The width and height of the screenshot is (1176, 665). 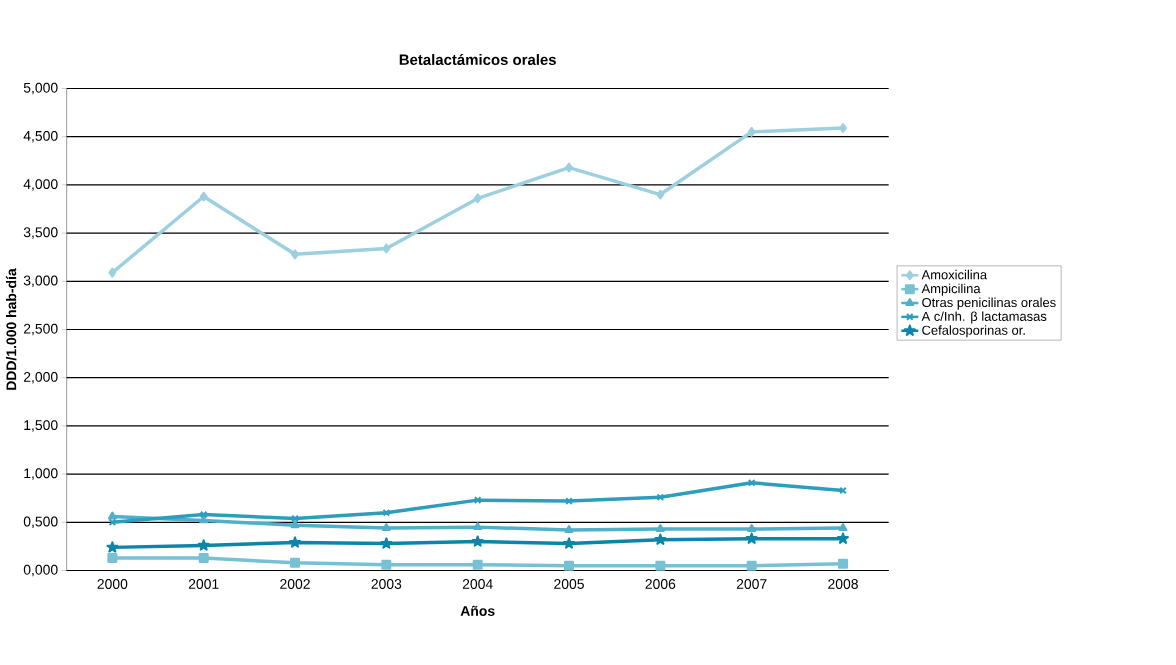 I want to click on y-tick-label: 3,000, so click(x=40, y=281).